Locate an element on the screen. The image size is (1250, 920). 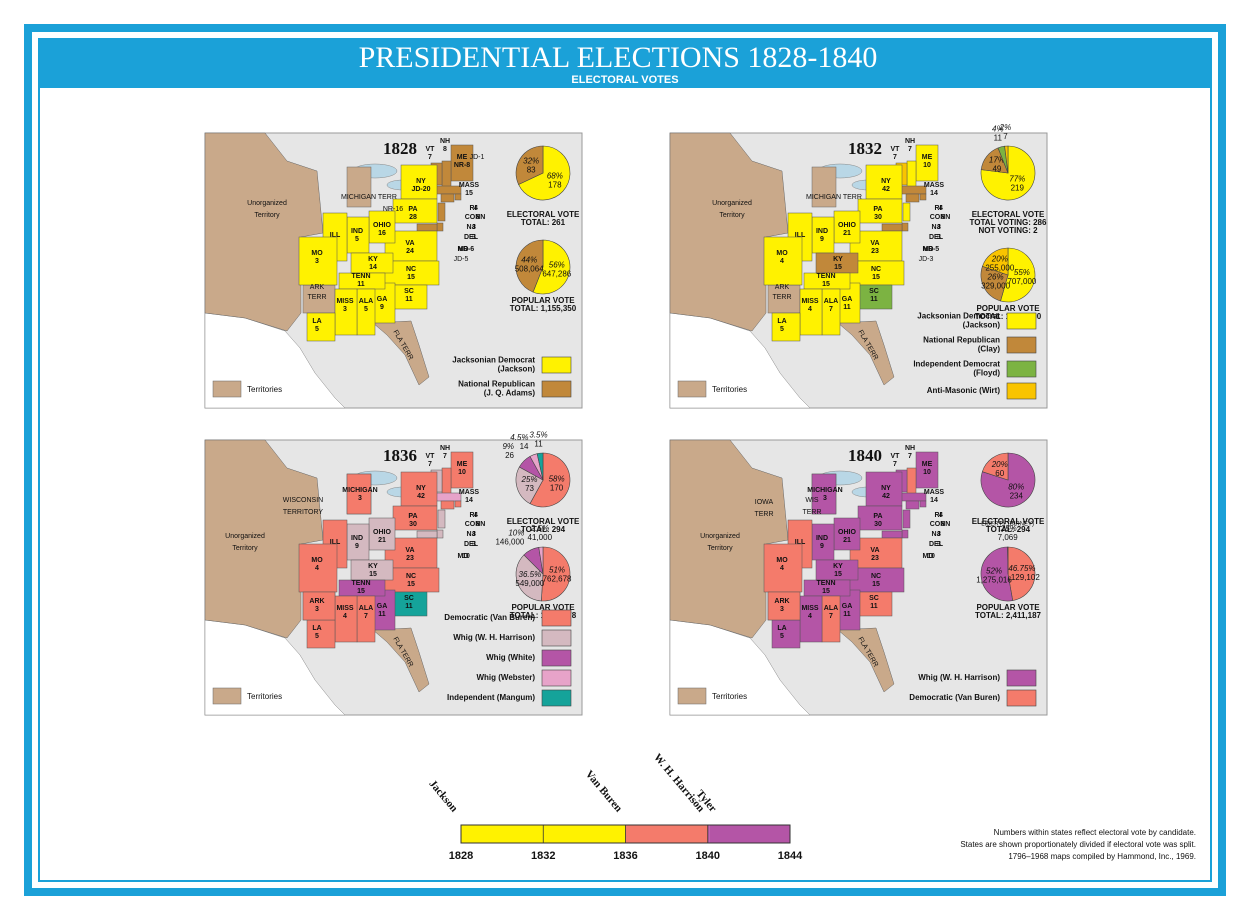
state-name: VT is located at coordinates (431, 149).